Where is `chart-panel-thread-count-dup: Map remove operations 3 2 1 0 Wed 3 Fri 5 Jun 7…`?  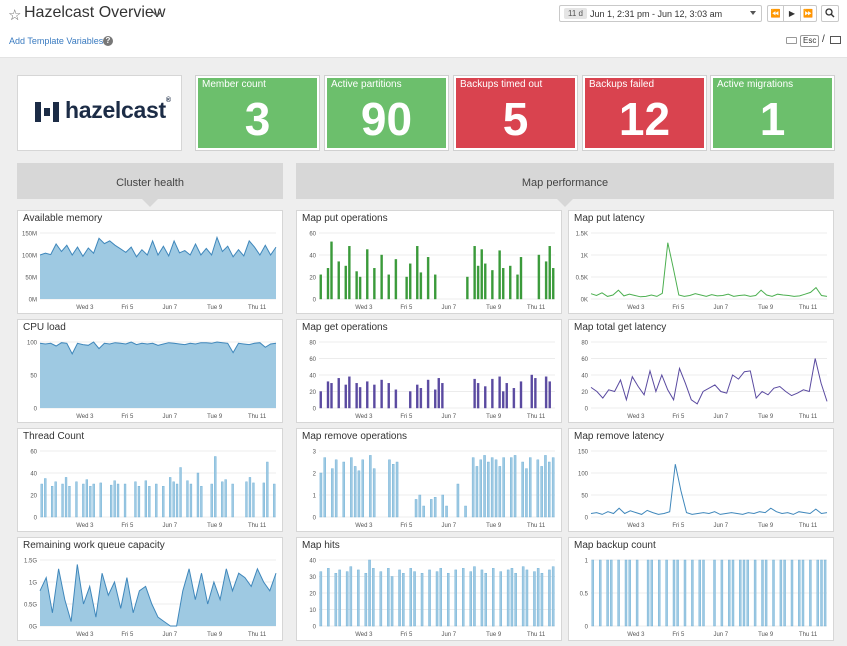
chart-panel-thread-count-dup: Map remove operations 3 2 1 0 Wed 3 Fri 5 Jun 7… is located at coordinates (429, 480).